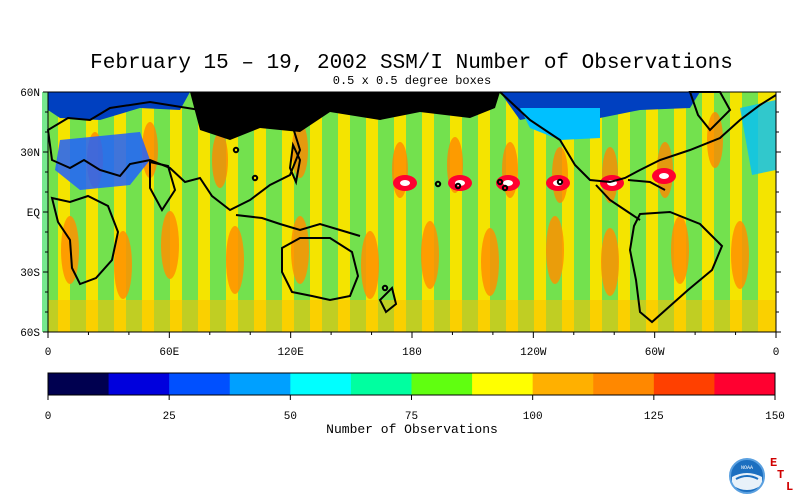 The height and width of the screenshot is (500, 800). I want to click on etl-letters: E T L, so click(781, 475).